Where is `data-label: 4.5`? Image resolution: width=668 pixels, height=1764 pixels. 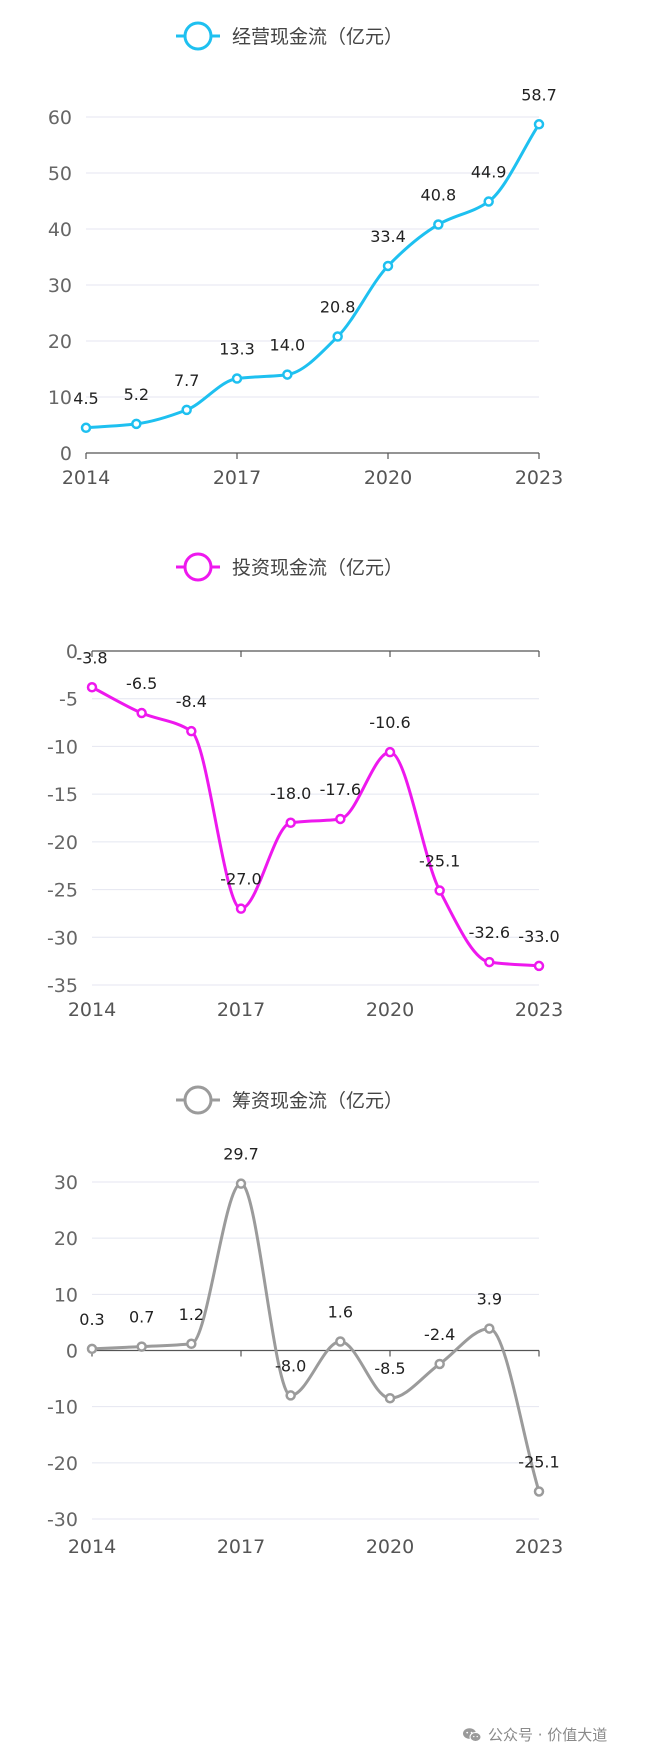 data-label: 4.5 is located at coordinates (85, 398).